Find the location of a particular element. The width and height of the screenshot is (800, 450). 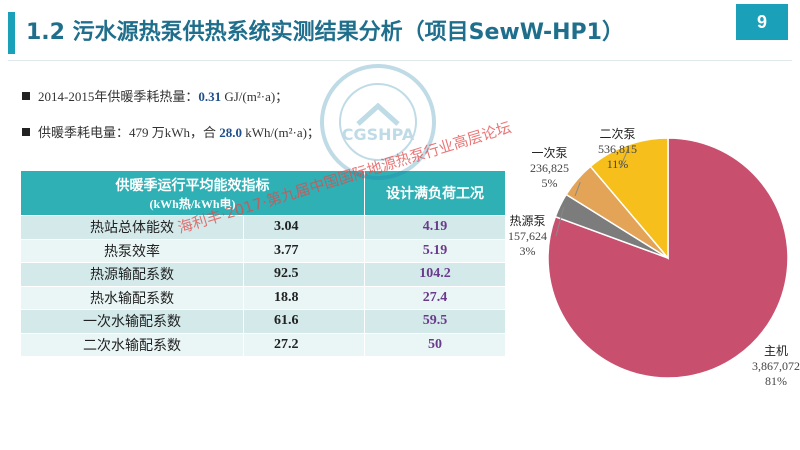

pie-label-2: 一次泵 236,825 5% is located at coordinates (549, 168).